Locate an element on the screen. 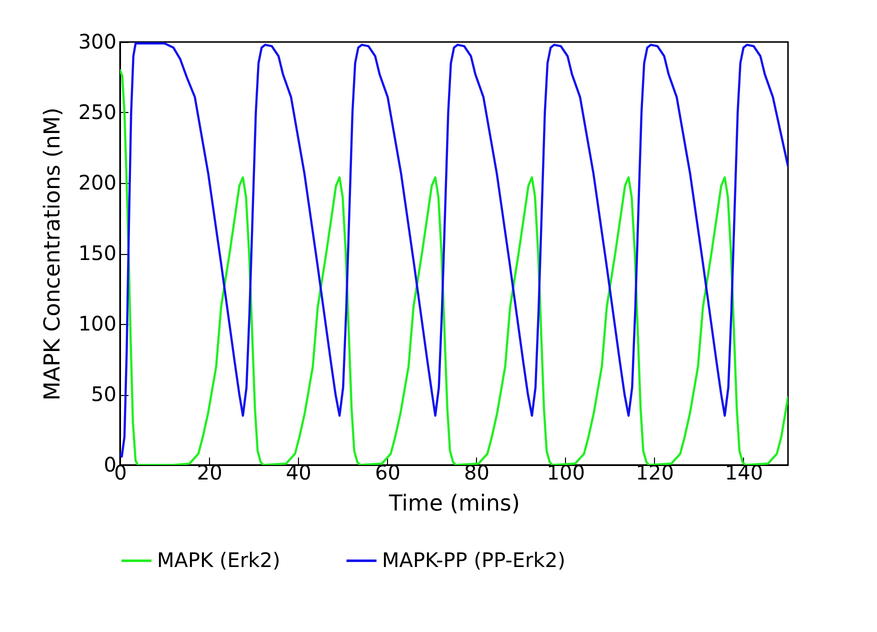 This screenshot has width=877, height=632. legend-label: MAPK (Erk2) is located at coordinates (218, 560).